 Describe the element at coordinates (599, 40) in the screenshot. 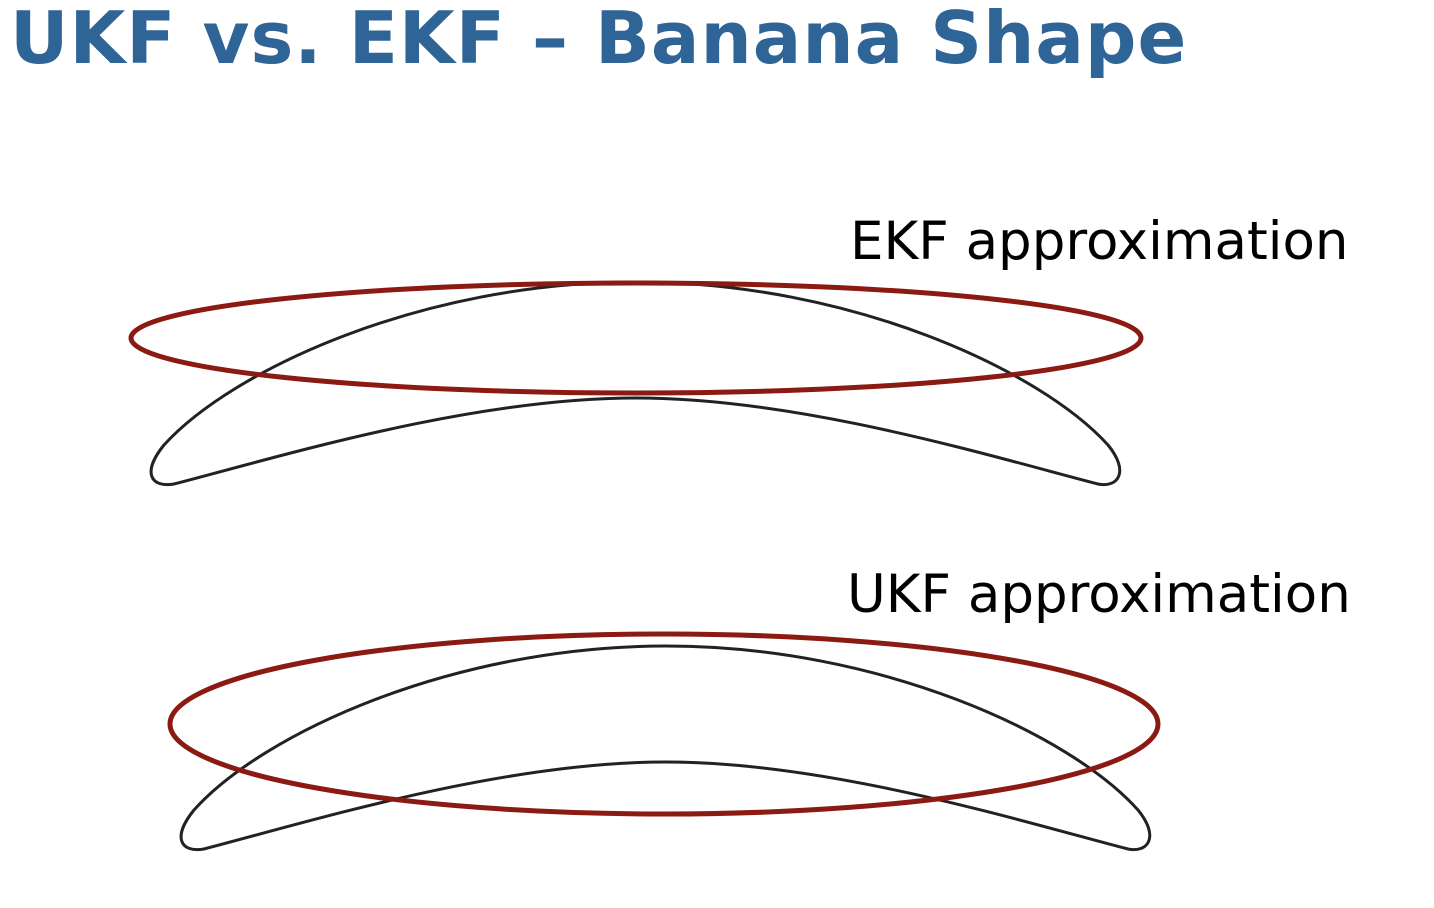

I see `slide-title: UKF vs. EKF – Banana Shape` at that location.